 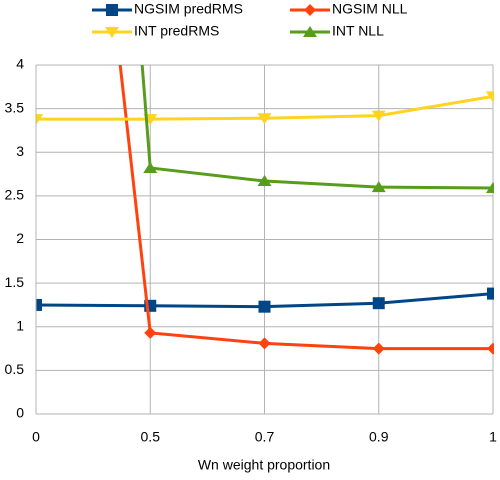 What do you see at coordinates (15, 107) in the screenshot?
I see `y-tick-label: 3.5` at bounding box center [15, 107].